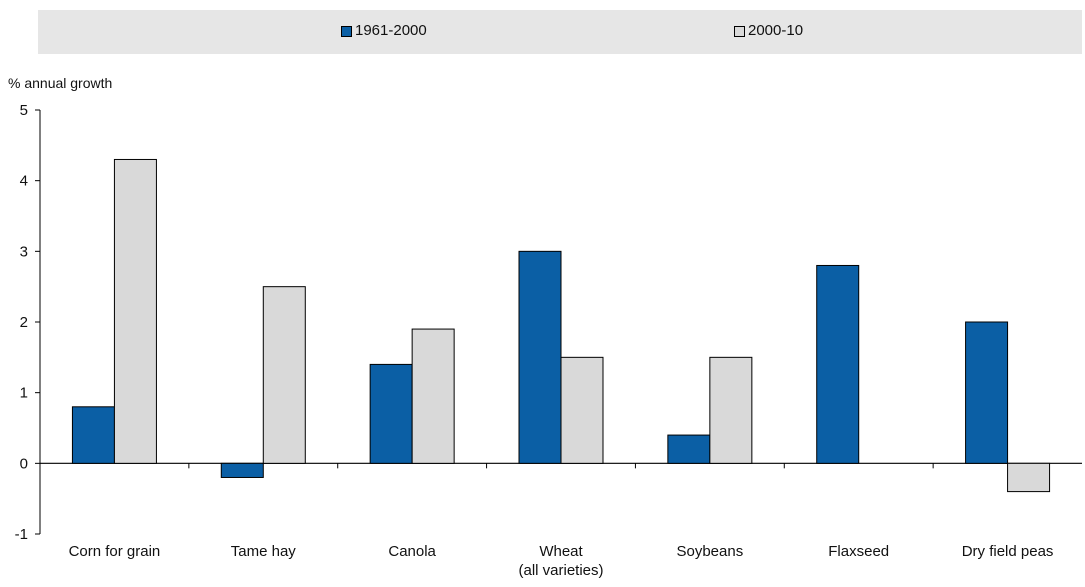 Image resolution: width=1085 pixels, height=587 pixels. Describe the element at coordinates (560, 570) in the screenshot. I see `x-tick-label: (all varieties)` at that location.